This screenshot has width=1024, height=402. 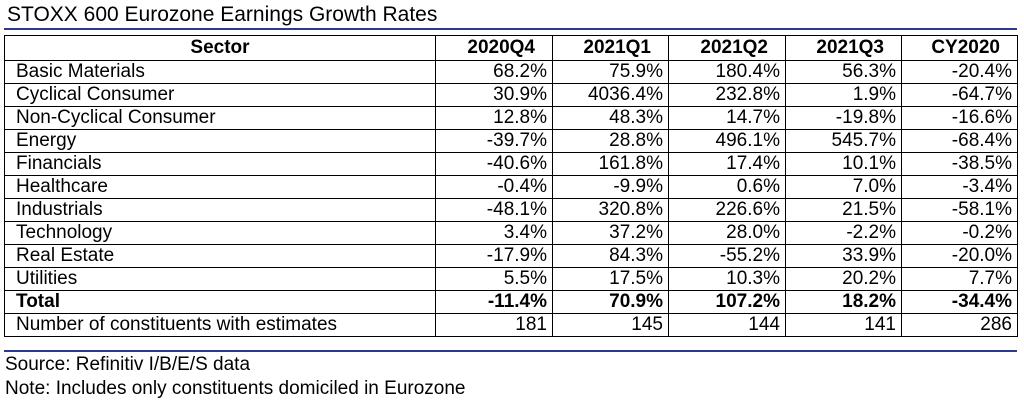 I want to click on value-cell: -39.7%, so click(x=494, y=141).